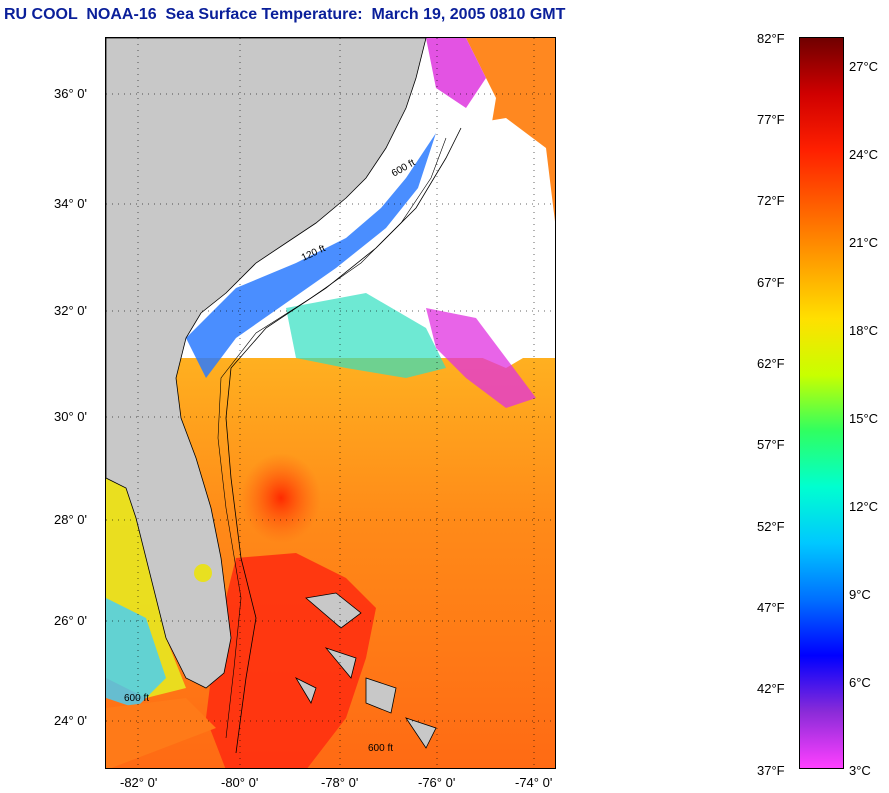 This screenshot has width=889, height=793. What do you see at coordinates (70, 93) in the screenshot?
I see `lat-label: 36° 0'` at bounding box center [70, 93].